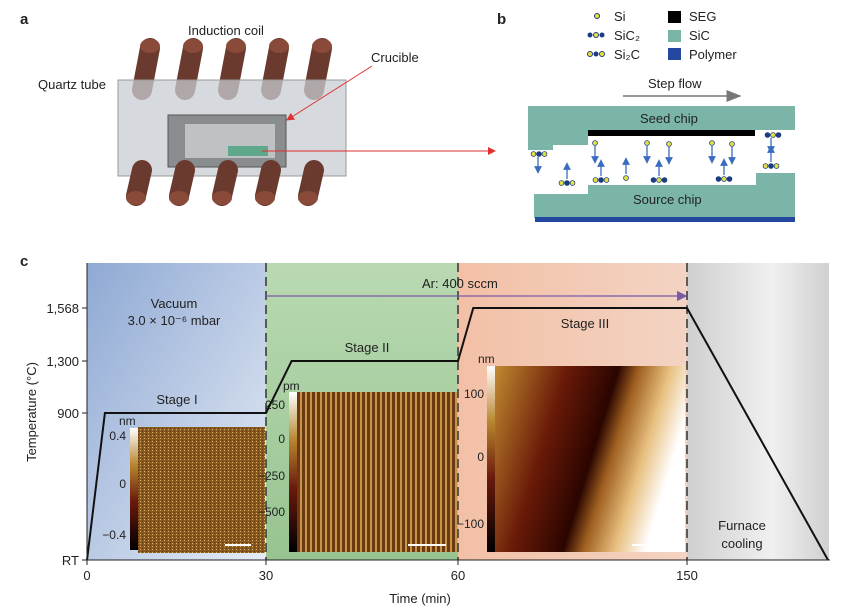 The height and width of the screenshot is (611, 848). Describe the element at coordinates (702, 16) in the screenshot. I see `legend-seg: SEG` at that location.